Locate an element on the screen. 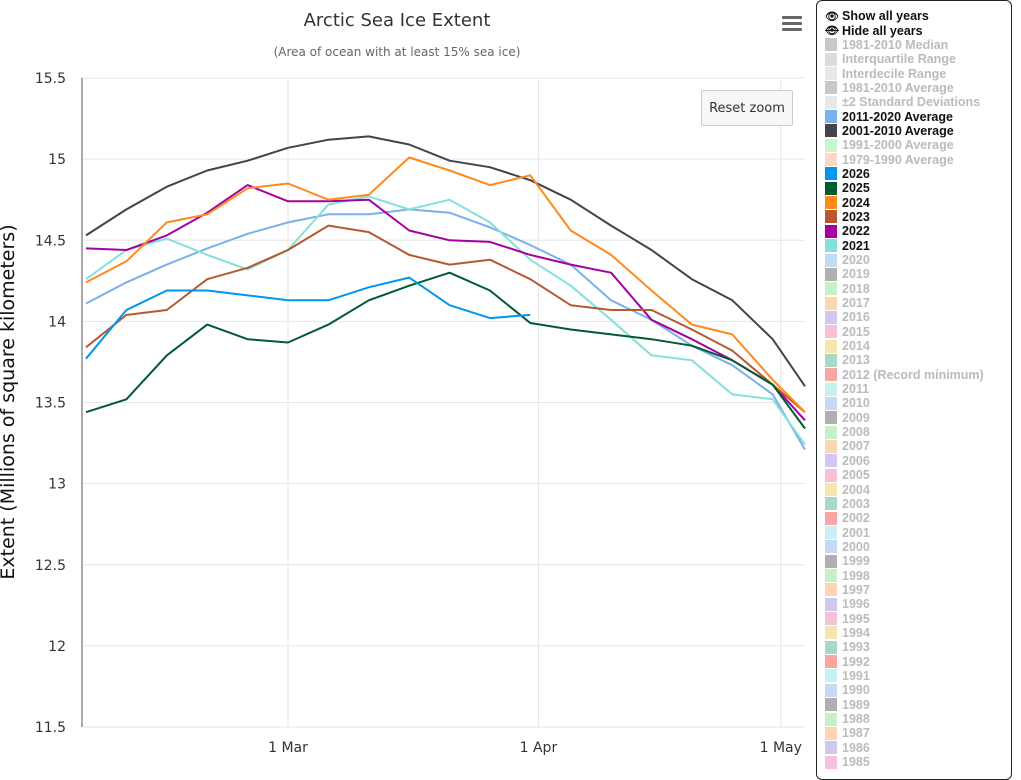  legend-item-2005: 2005 is located at coordinates (914, 475).